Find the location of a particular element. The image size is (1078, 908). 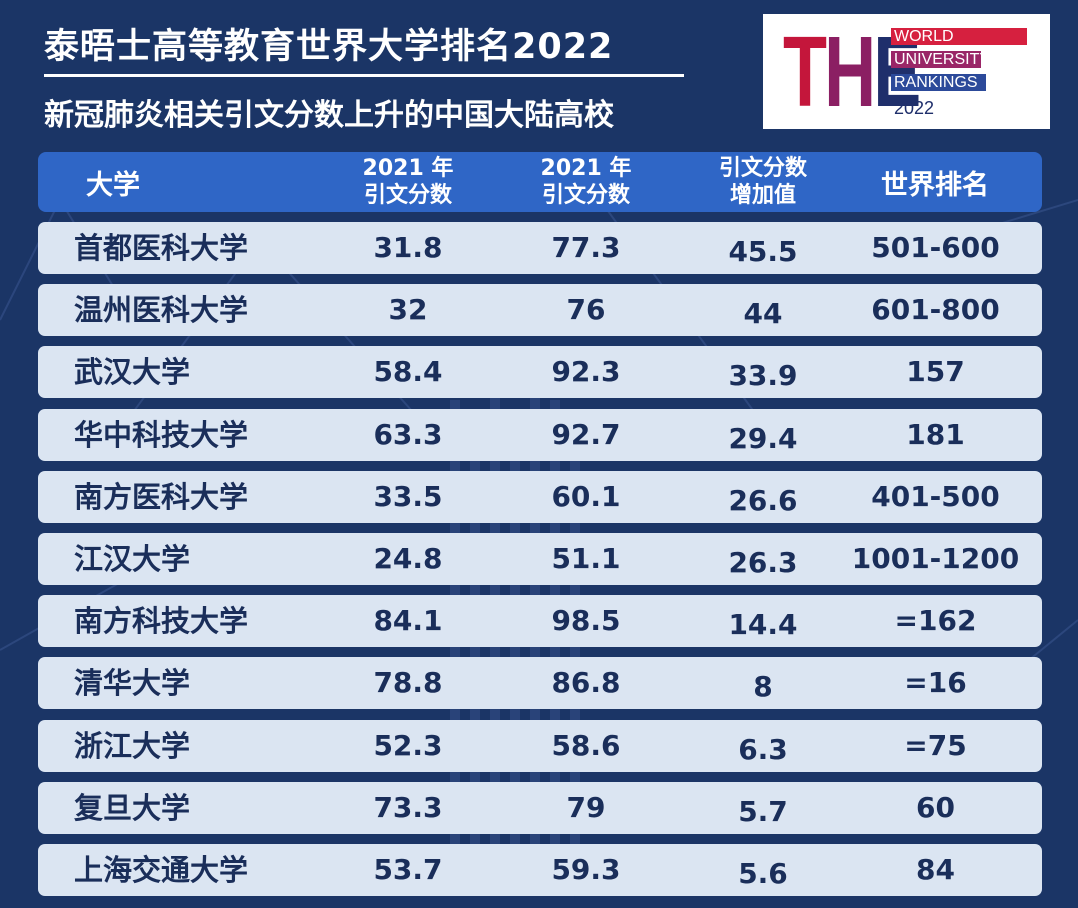

citation-2021: 24.8 is located at coordinates (408, 558).